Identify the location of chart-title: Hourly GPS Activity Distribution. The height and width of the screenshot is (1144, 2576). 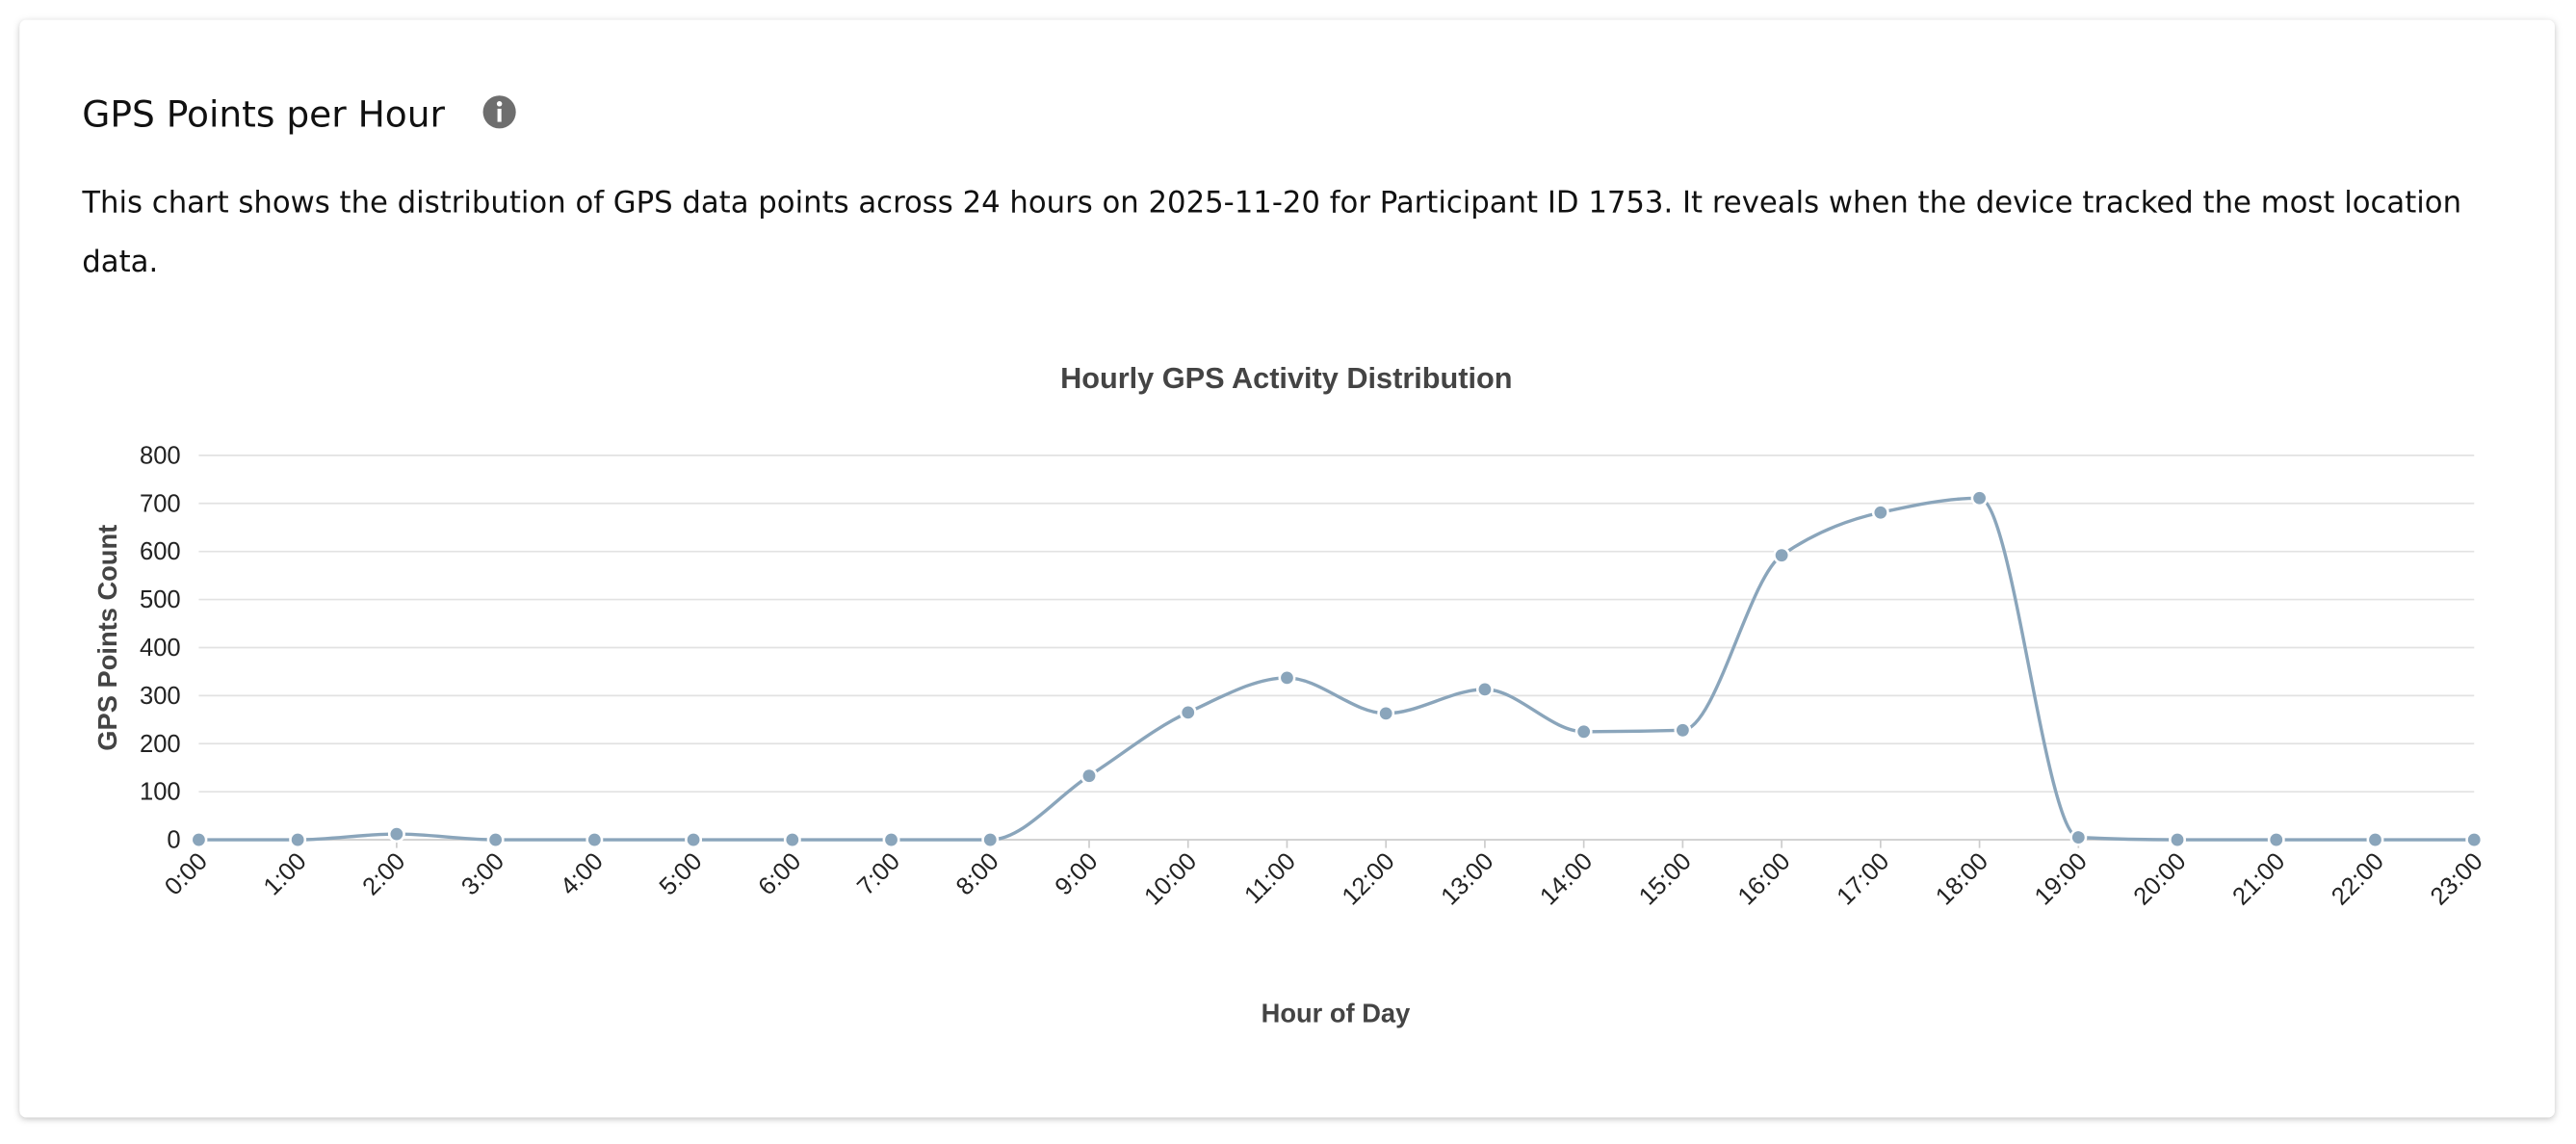
(1286, 378).